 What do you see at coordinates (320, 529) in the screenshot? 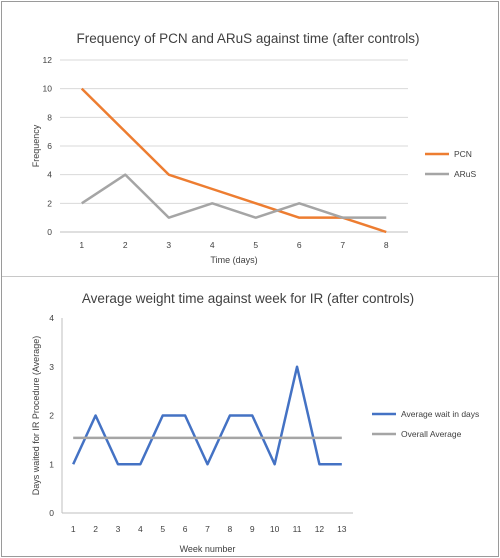
I see `x-tick-label: 12` at bounding box center [320, 529].